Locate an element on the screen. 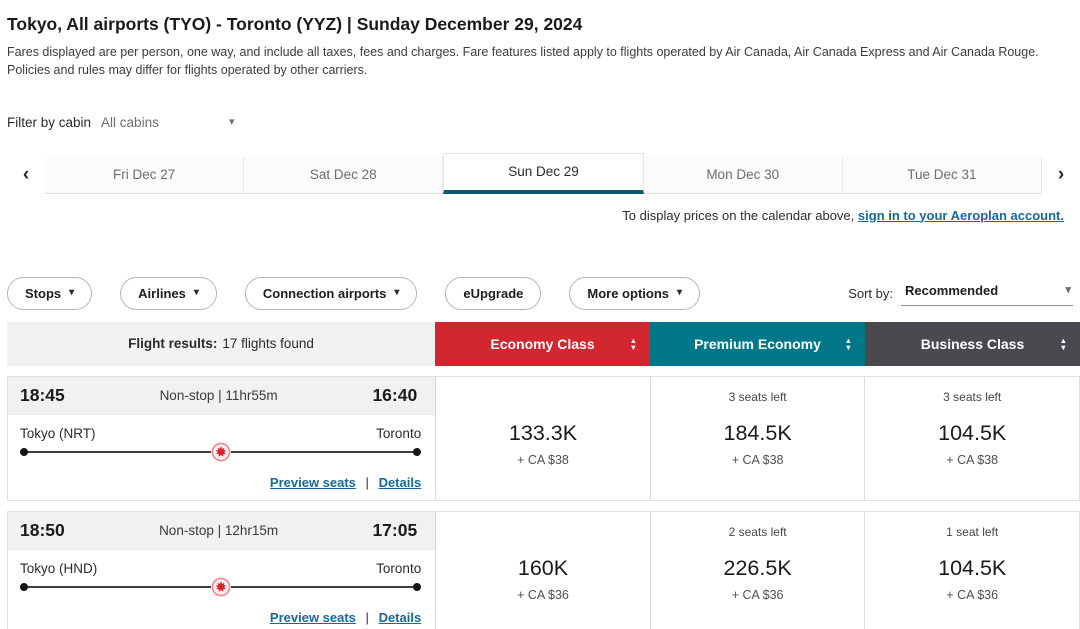 The height and width of the screenshot is (629, 1080). economy-fare-cell: 133.3K + CA $38 is located at coordinates (542, 438).